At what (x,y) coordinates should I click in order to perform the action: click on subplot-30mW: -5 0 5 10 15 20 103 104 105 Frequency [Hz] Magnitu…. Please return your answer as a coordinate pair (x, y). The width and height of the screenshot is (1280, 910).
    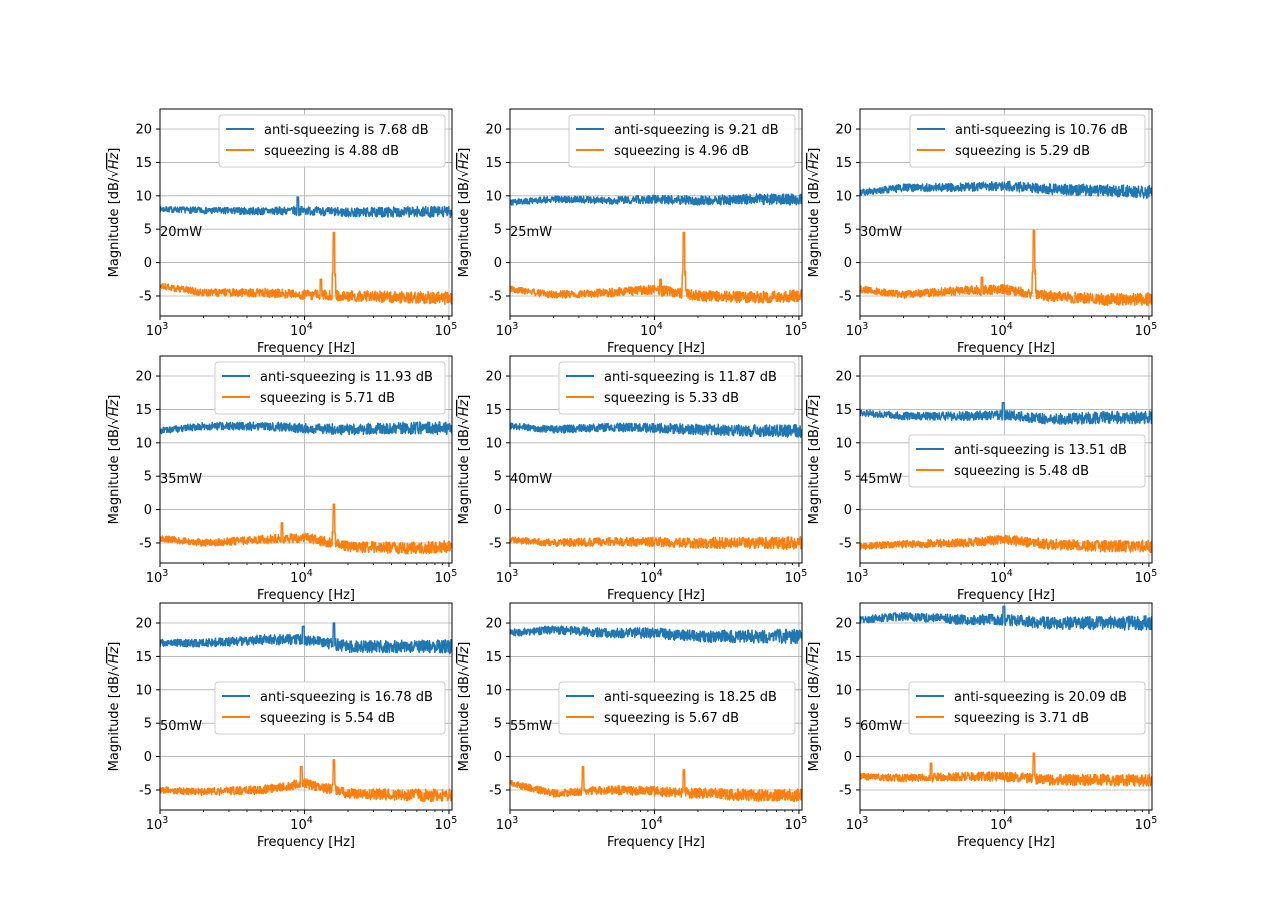
    Looking at the image, I should click on (982, 232).